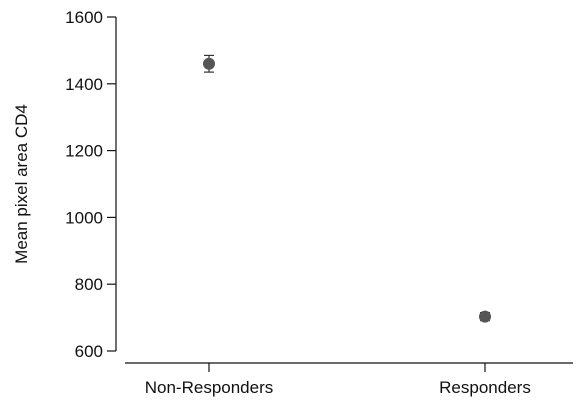 The width and height of the screenshot is (581, 406). Describe the element at coordinates (84, 17) in the screenshot. I see `y-tick-label: 1600` at that location.